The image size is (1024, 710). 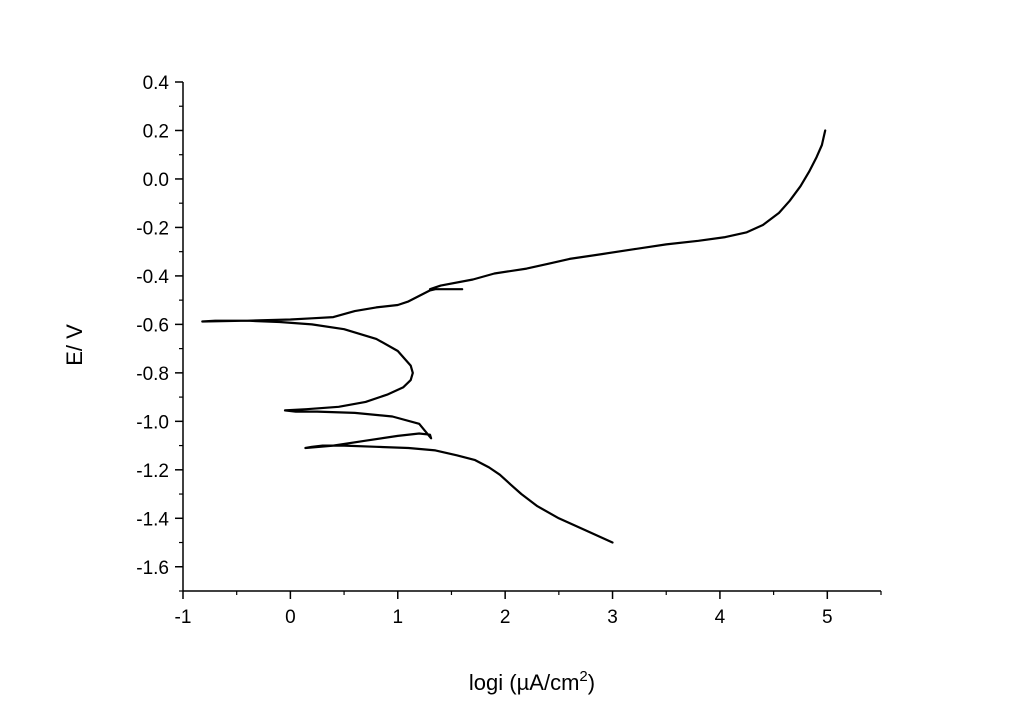 I want to click on y-tick-label: -1.0, so click(x=152, y=422).